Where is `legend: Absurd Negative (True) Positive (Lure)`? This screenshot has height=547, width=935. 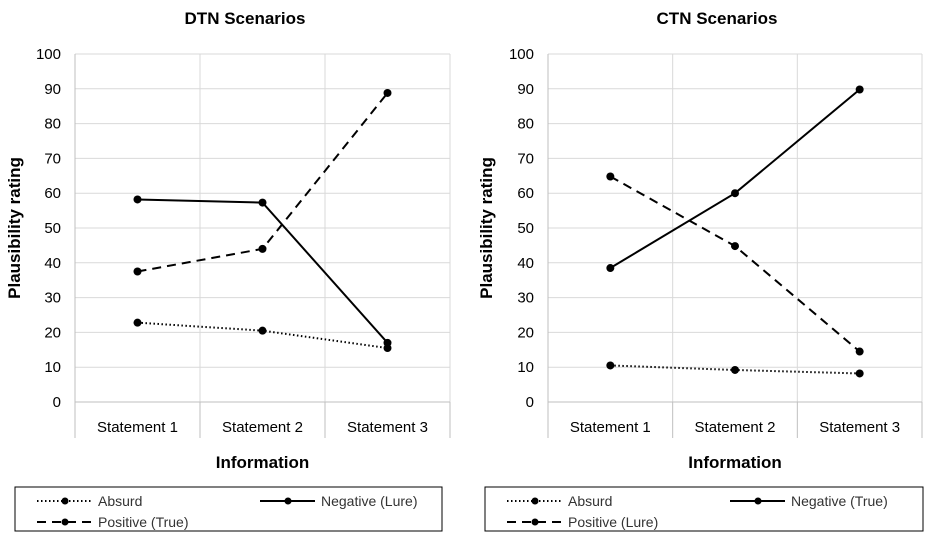
legend: Absurd Negative (True) Positive (Lure) is located at coordinates (704, 509).